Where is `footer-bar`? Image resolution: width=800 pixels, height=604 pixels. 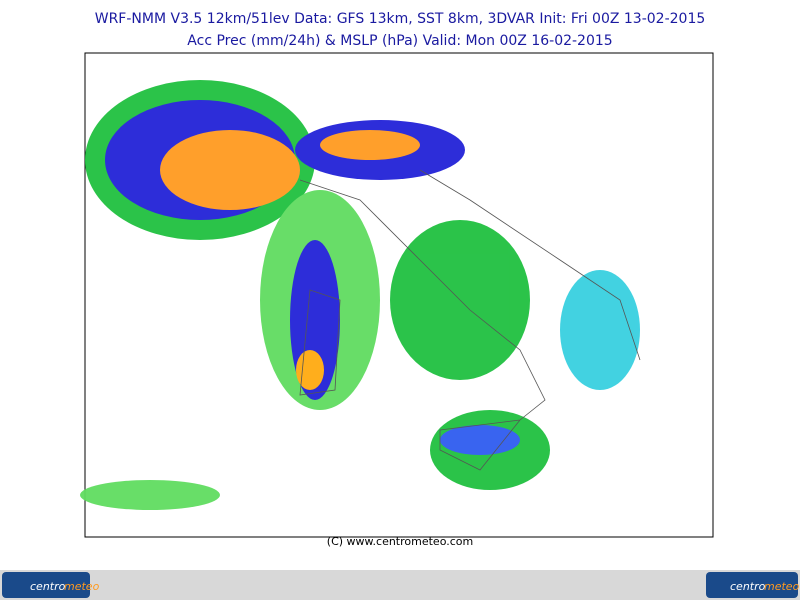
footer-bar is located at coordinates (400, 585).